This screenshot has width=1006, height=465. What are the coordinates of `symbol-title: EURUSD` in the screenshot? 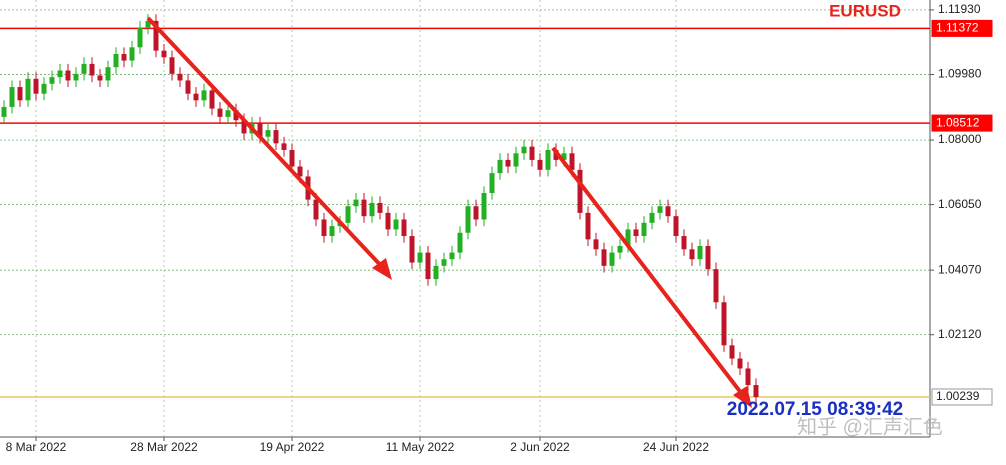 It's located at (865, 10).